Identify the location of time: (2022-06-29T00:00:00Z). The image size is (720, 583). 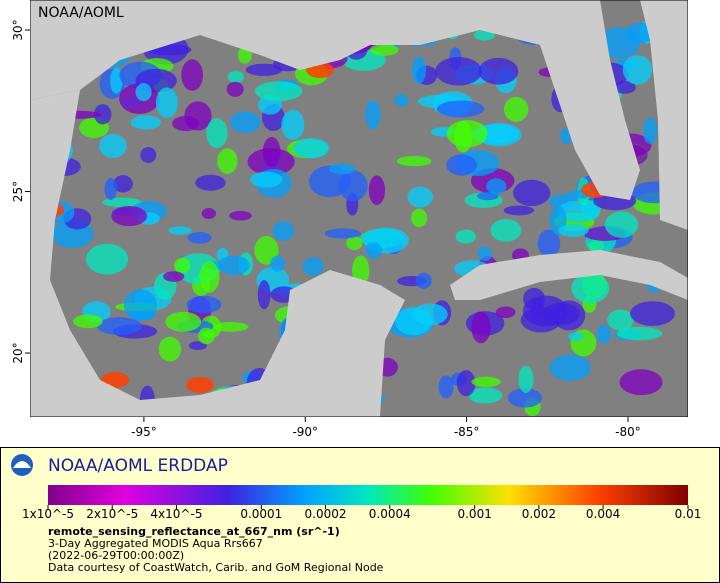
(116, 555).